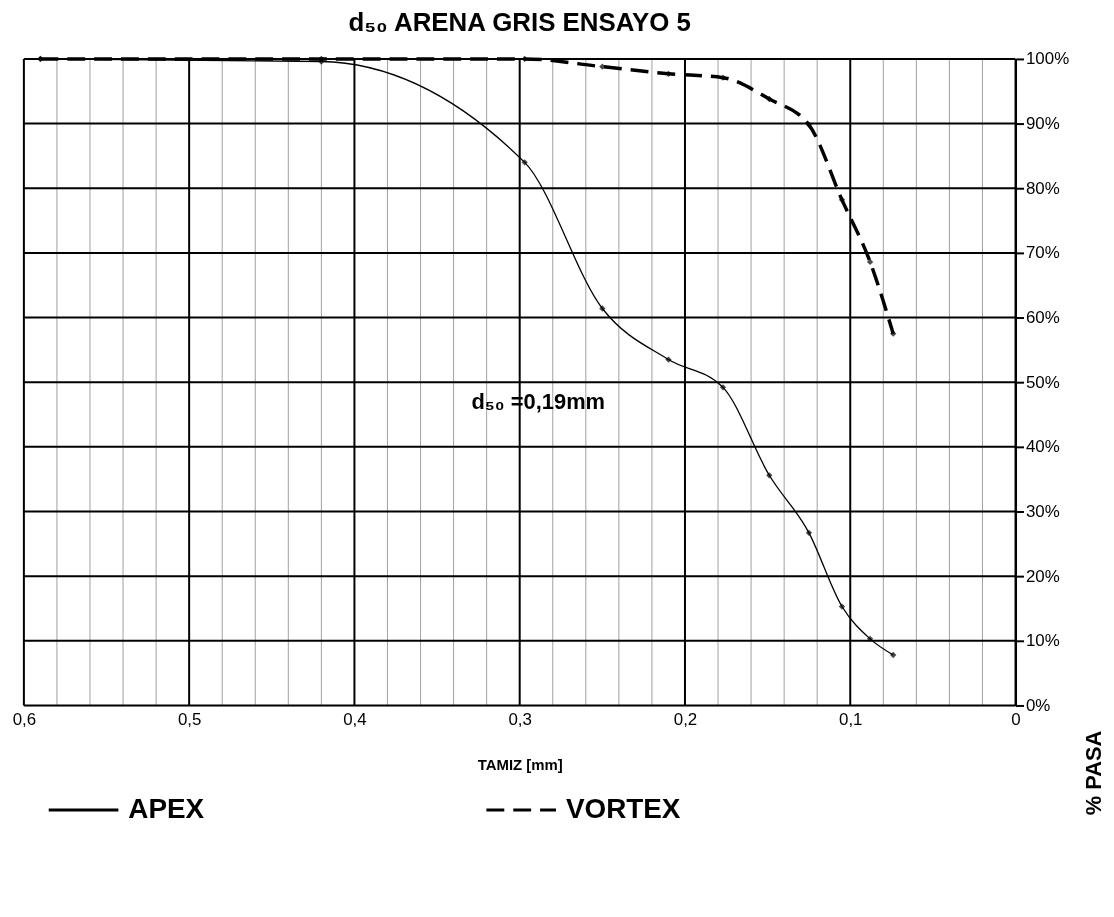  What do you see at coordinates (24, 719) in the screenshot?
I see `x-tick-label: 0,6` at bounding box center [24, 719].